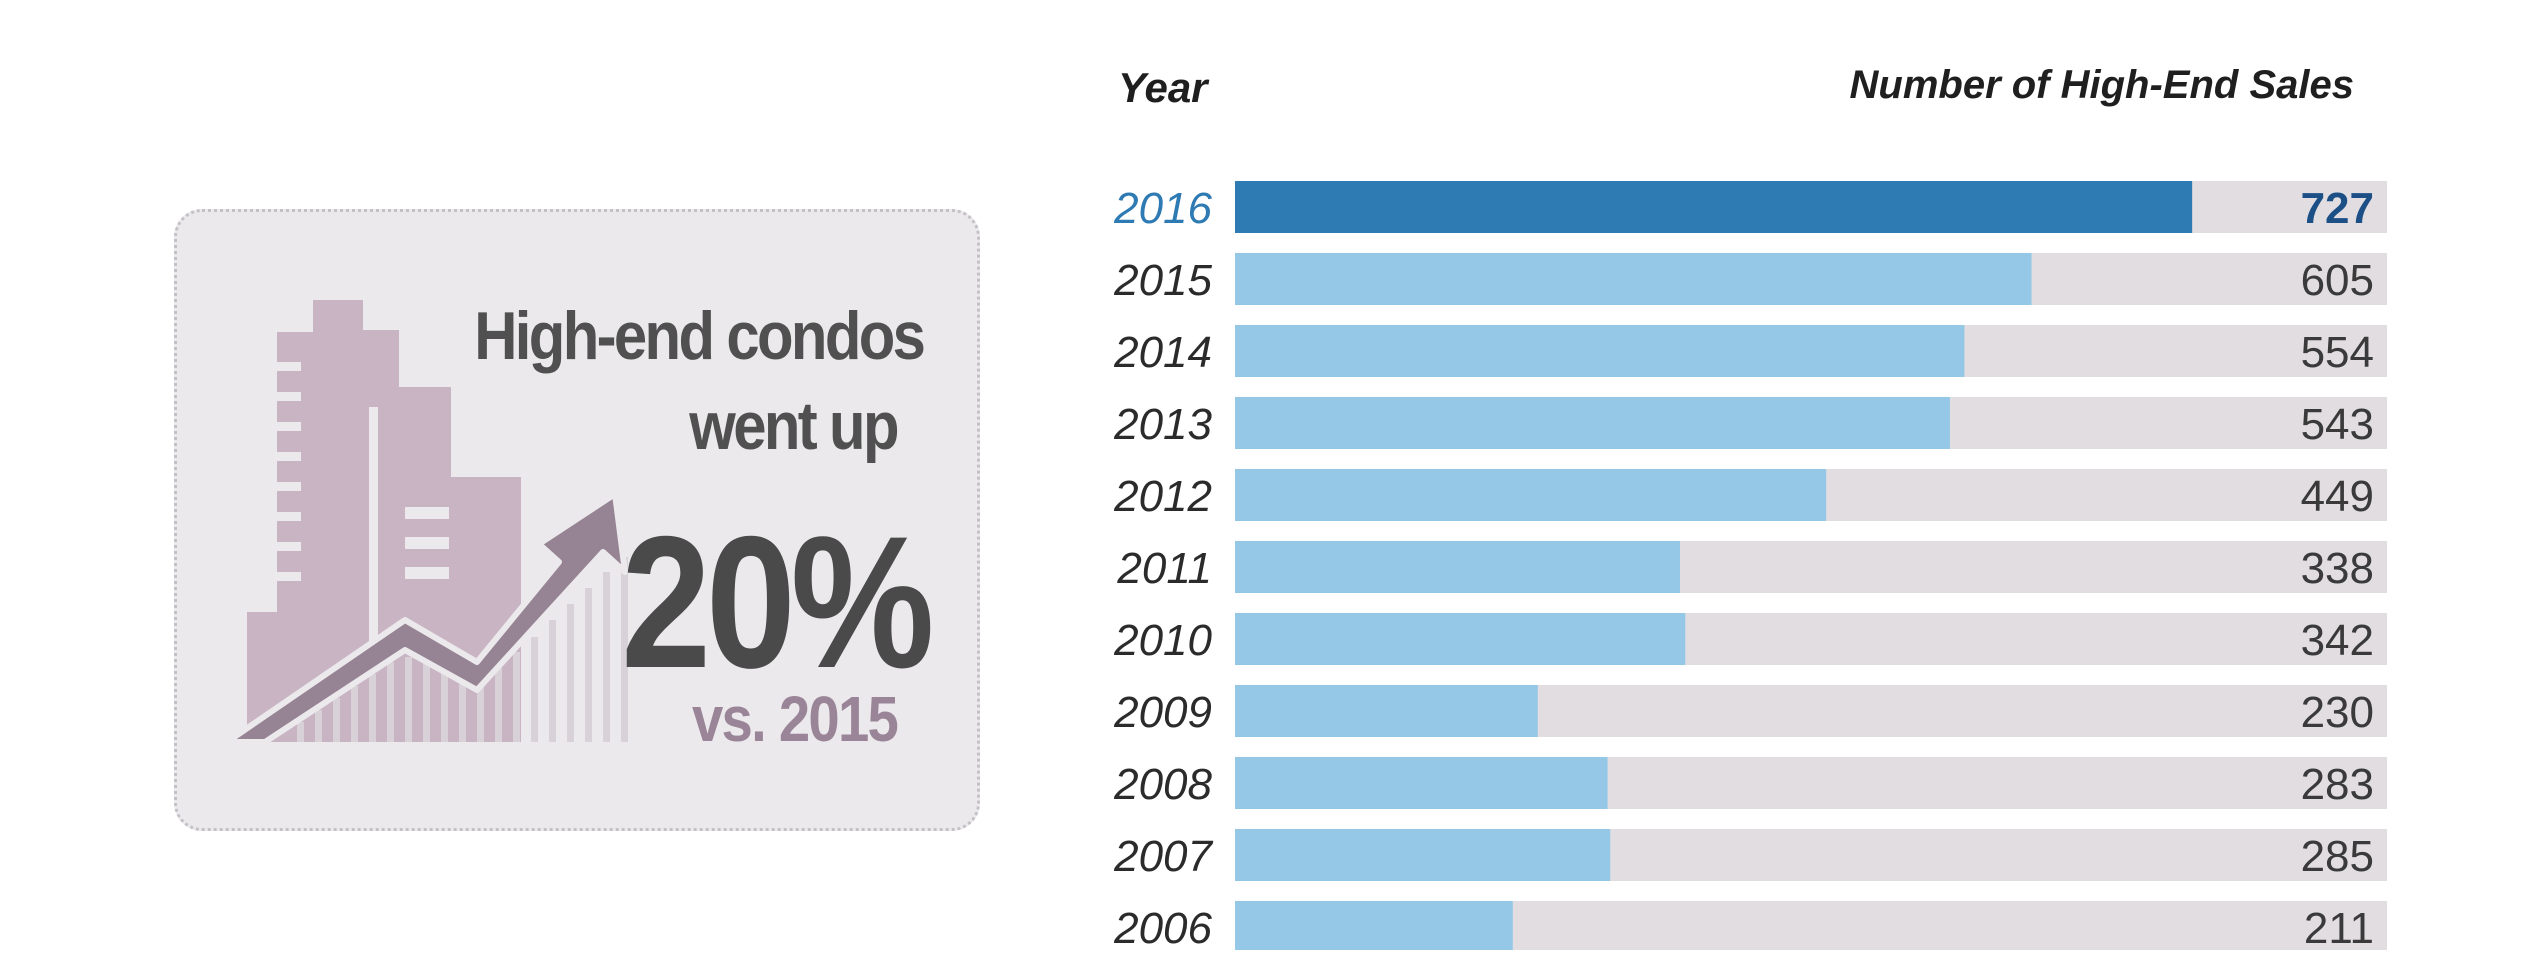  Describe the element at coordinates (2337, 208) in the screenshot. I see `value-label: 727` at that location.